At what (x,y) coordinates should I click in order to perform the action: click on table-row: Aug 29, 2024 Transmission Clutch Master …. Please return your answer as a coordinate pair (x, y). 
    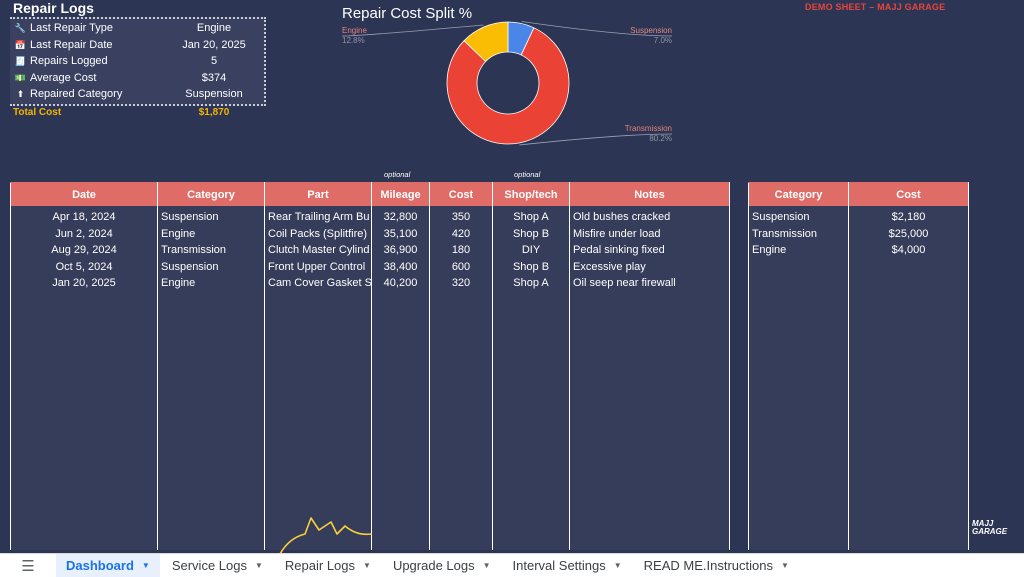
    Looking at the image, I should click on (370, 250).